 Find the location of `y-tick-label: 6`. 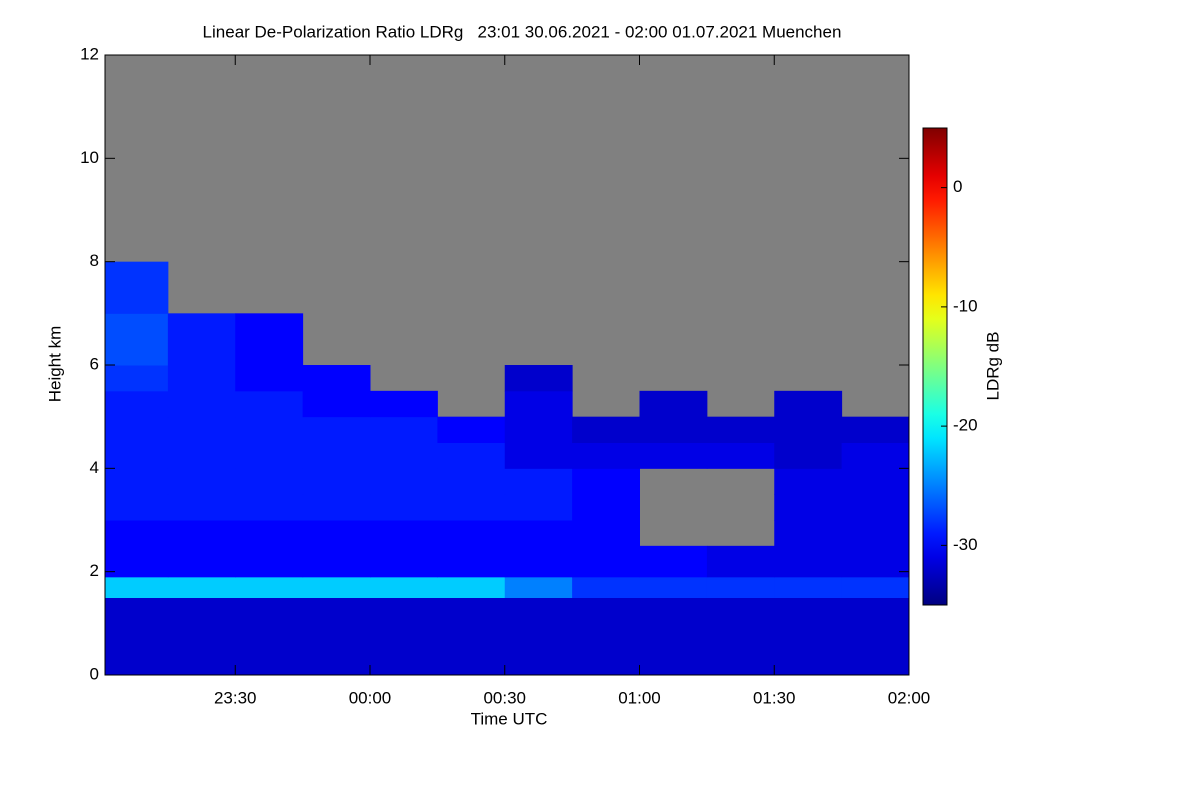

y-tick-label: 6 is located at coordinates (94, 363).